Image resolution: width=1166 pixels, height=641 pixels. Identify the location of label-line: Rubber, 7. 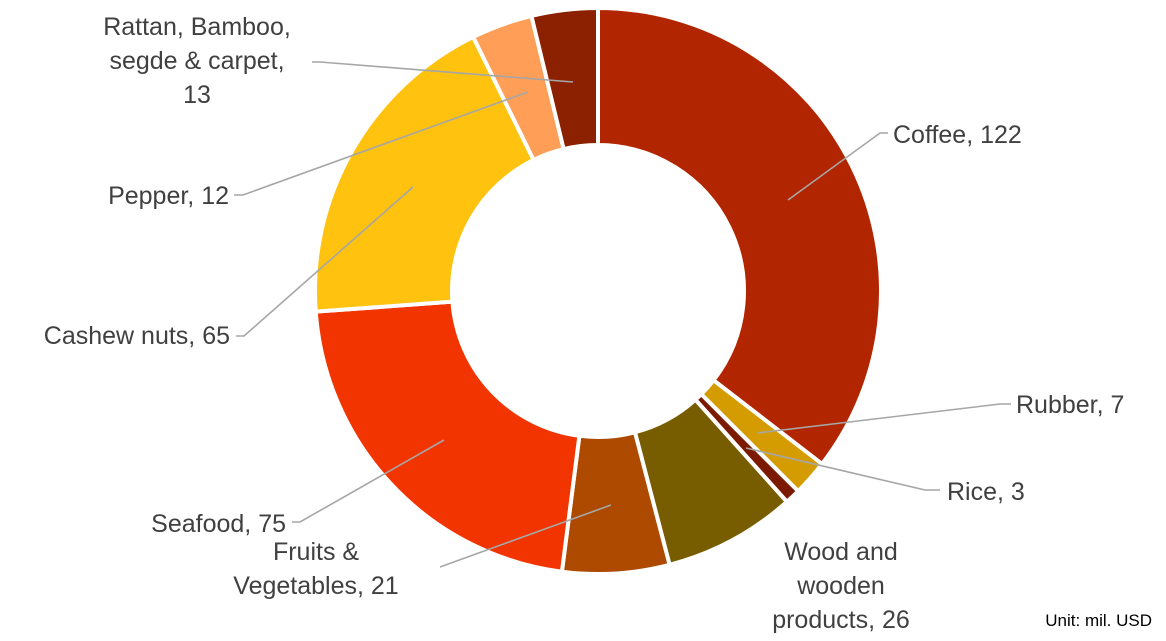
(1070, 405).